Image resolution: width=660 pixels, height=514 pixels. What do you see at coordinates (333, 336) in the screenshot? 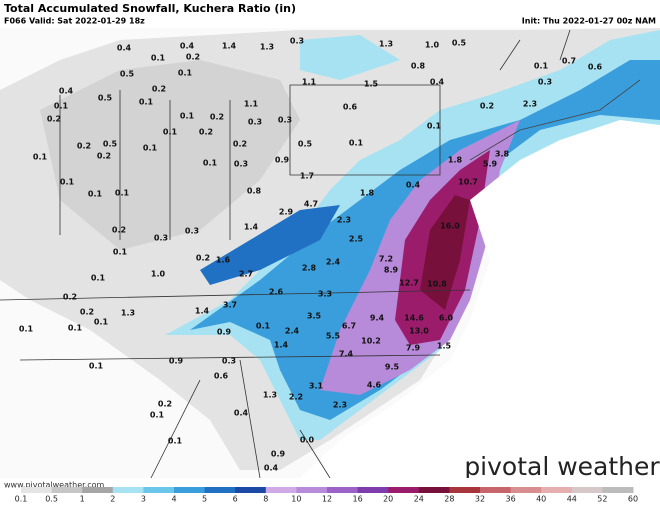
I see `snow-label: 5.5` at bounding box center [333, 336].